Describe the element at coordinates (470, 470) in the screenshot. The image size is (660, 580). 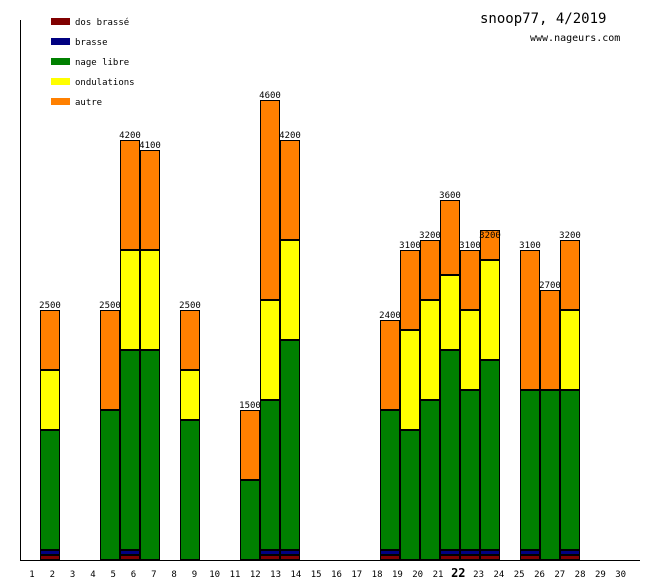
I see `bar-day23-seg2` at that location.